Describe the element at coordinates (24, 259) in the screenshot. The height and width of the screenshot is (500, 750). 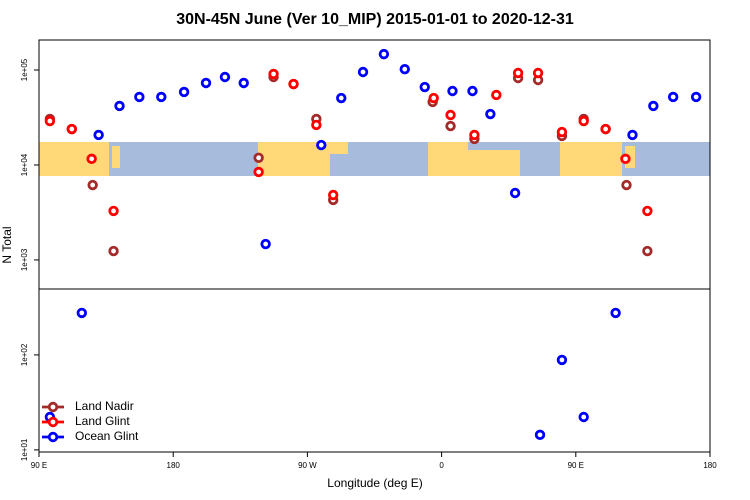
I see `y-tick-label: 1e+03` at that location.